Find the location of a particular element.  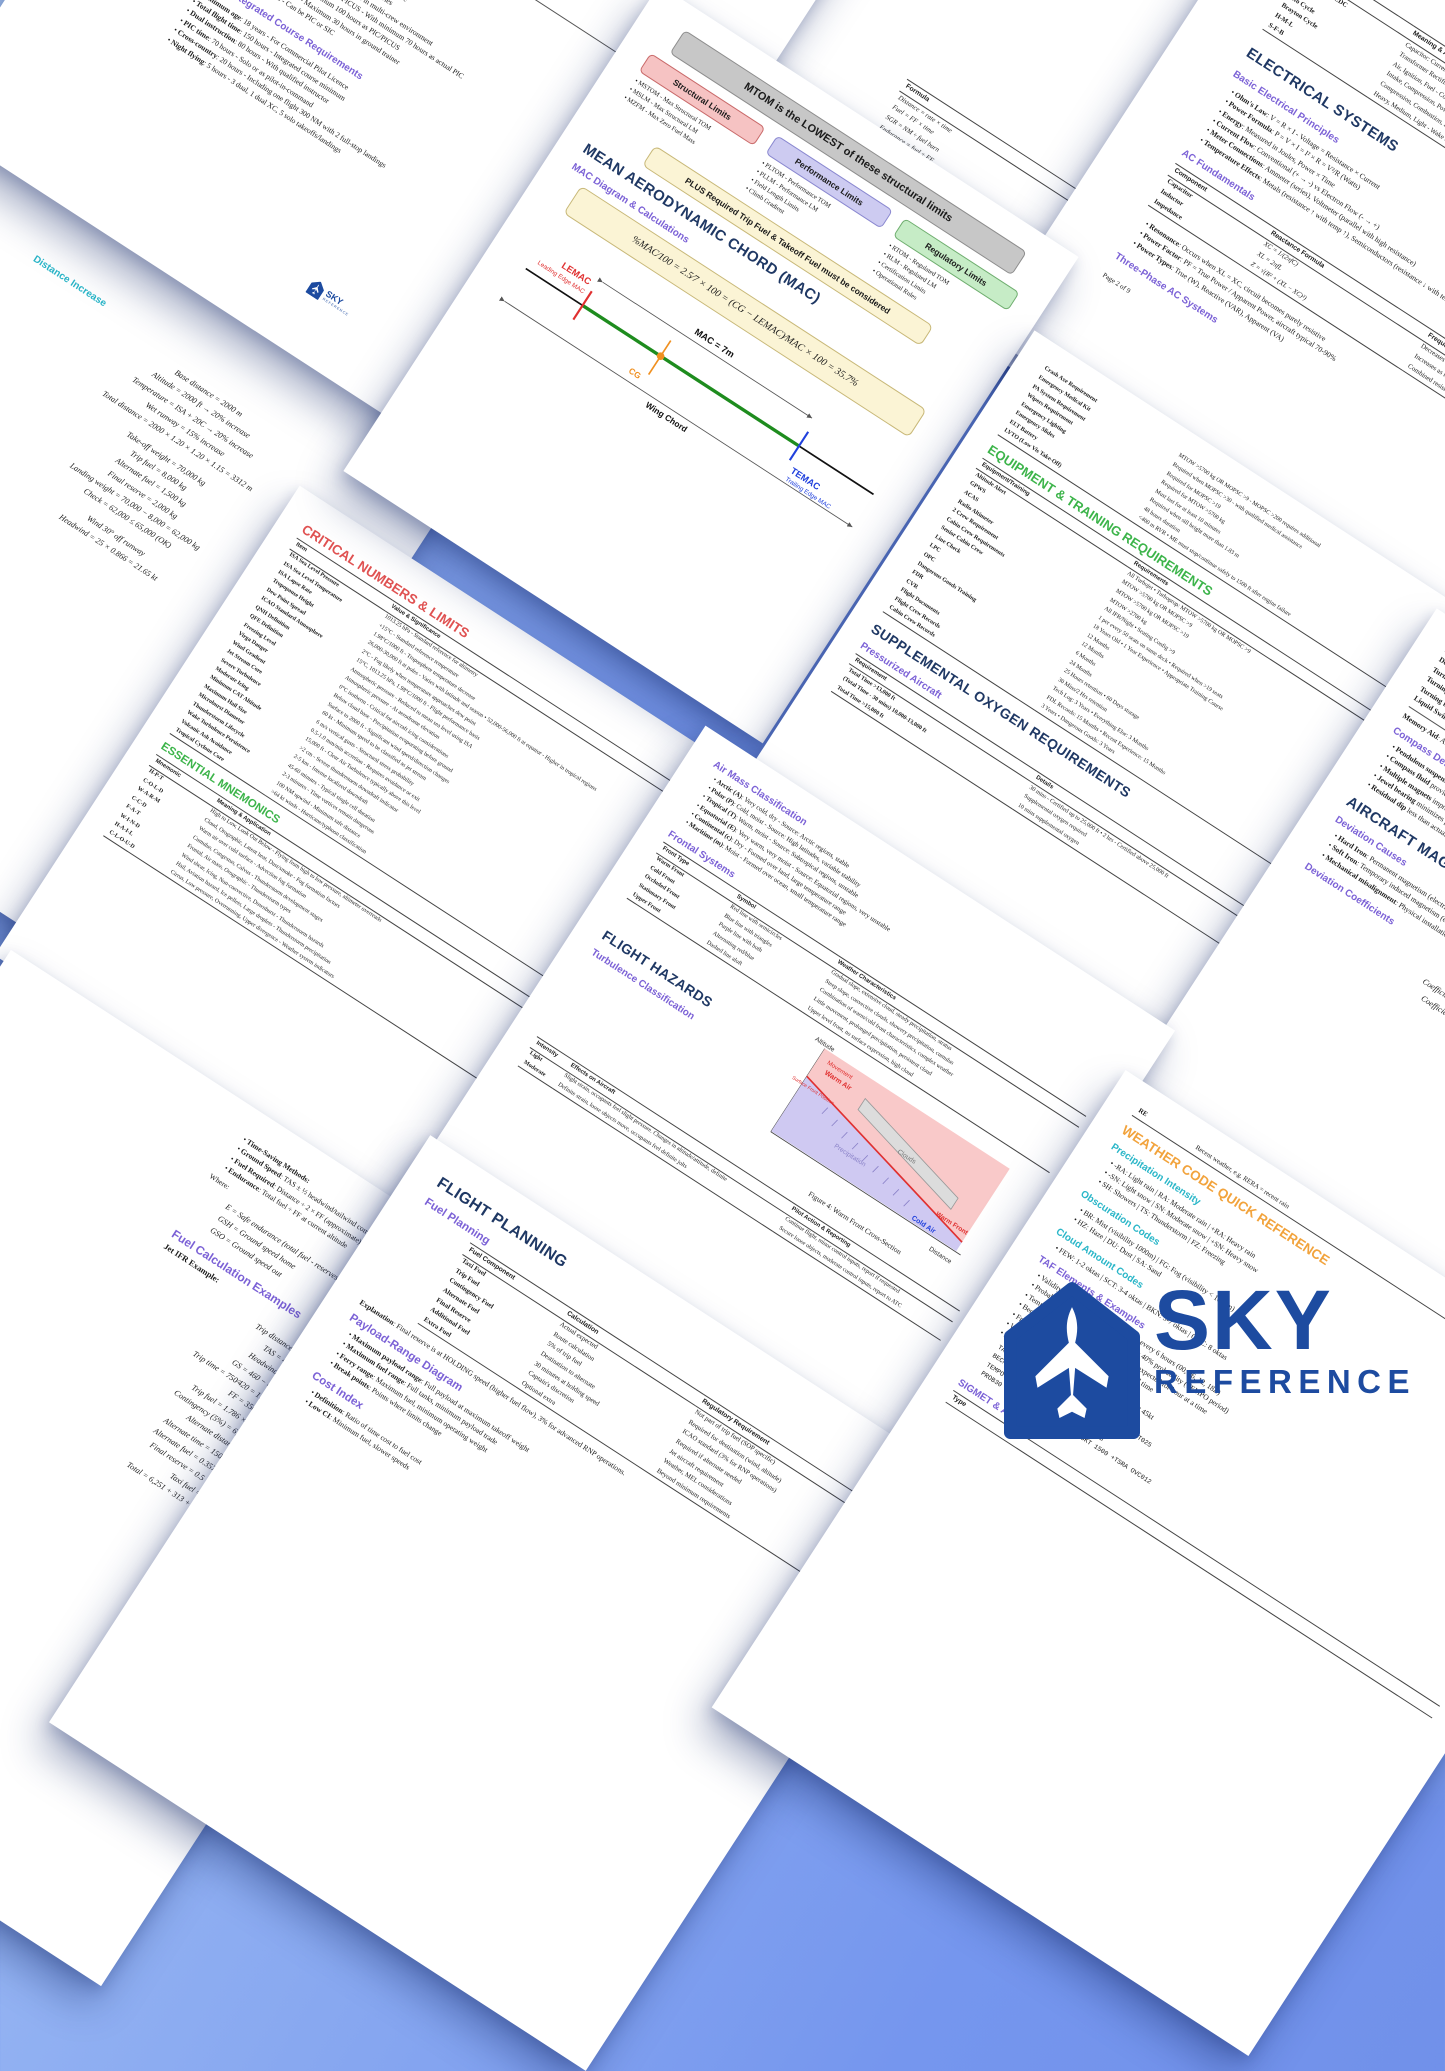

logo-brand-bottom: REFERENCE is located at coordinates (1285, 1382).